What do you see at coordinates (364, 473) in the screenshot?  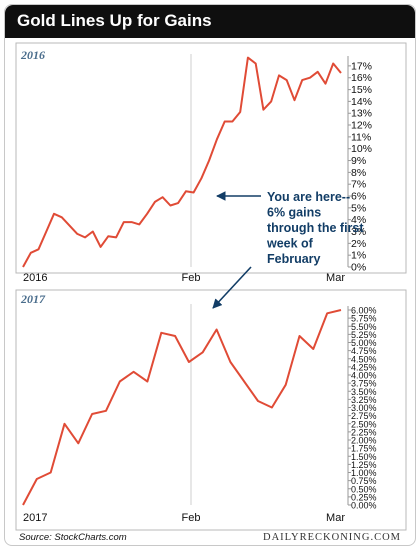 I see `y-tick-label: 1.00%` at bounding box center [364, 473].